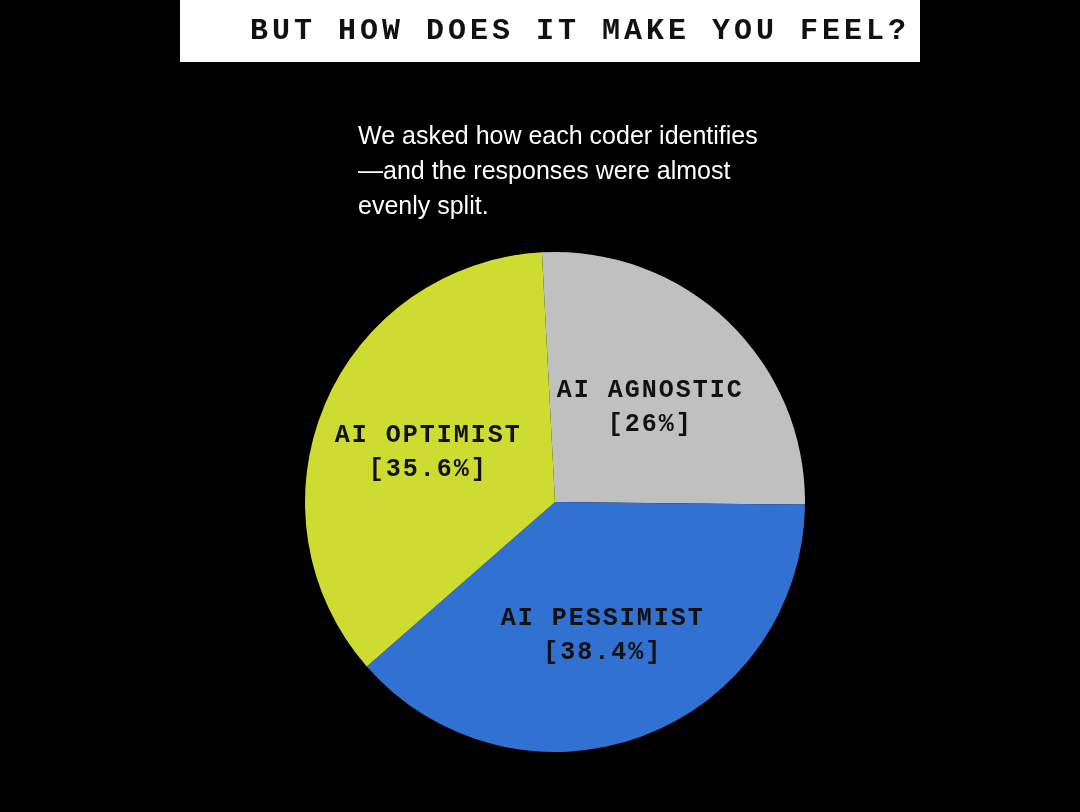 The width and height of the screenshot is (1080, 812). Describe the element at coordinates (428, 436) in the screenshot. I see `slice-label: AI OPTIMIST` at that location.